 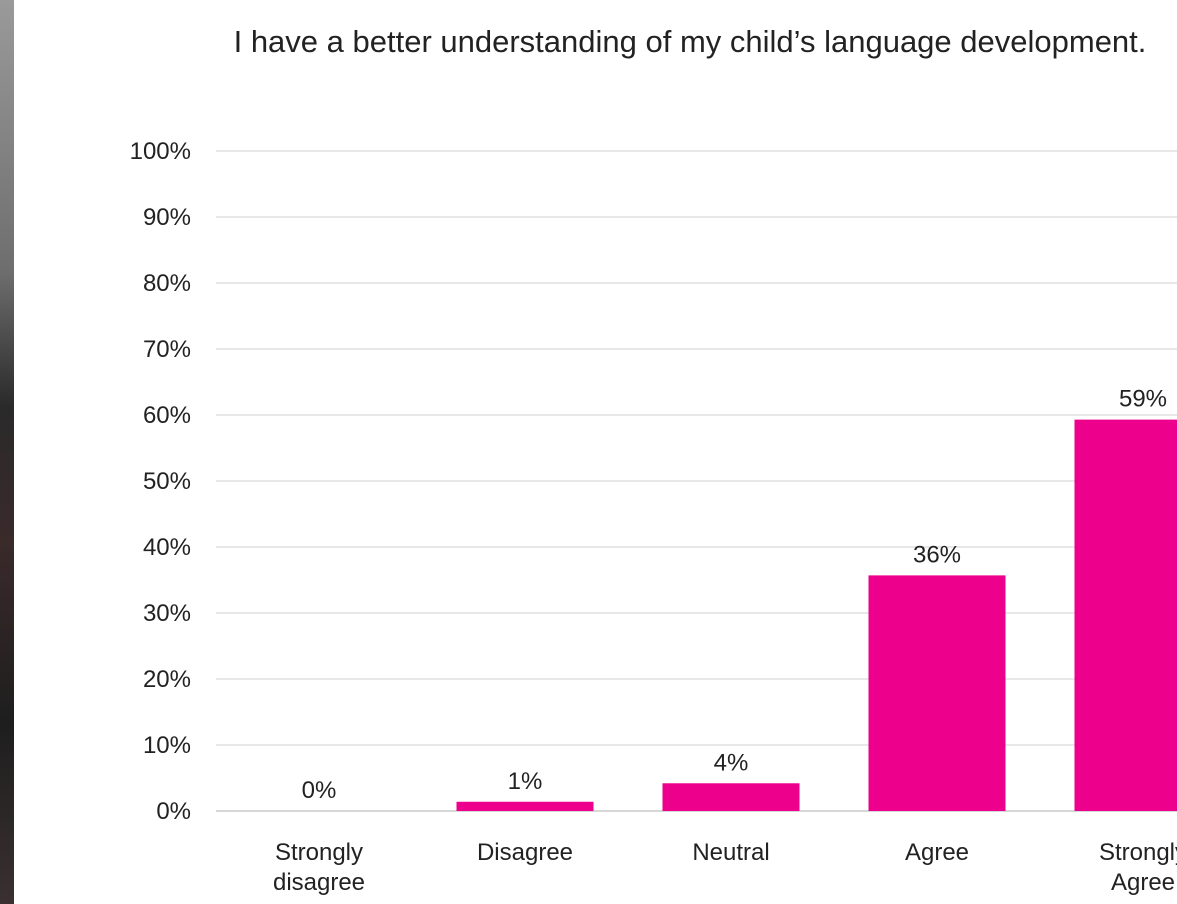 What do you see at coordinates (160, 151) in the screenshot?
I see `y-tick-label: 100%` at bounding box center [160, 151].